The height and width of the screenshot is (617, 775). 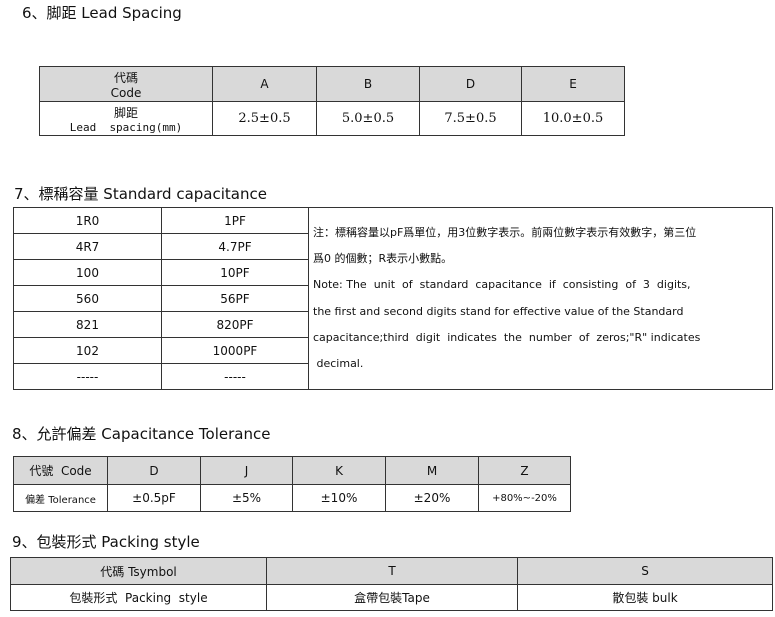 What do you see at coordinates (393, 350) in the screenshot?
I see `table-row: 102 1000PF` at bounding box center [393, 350].